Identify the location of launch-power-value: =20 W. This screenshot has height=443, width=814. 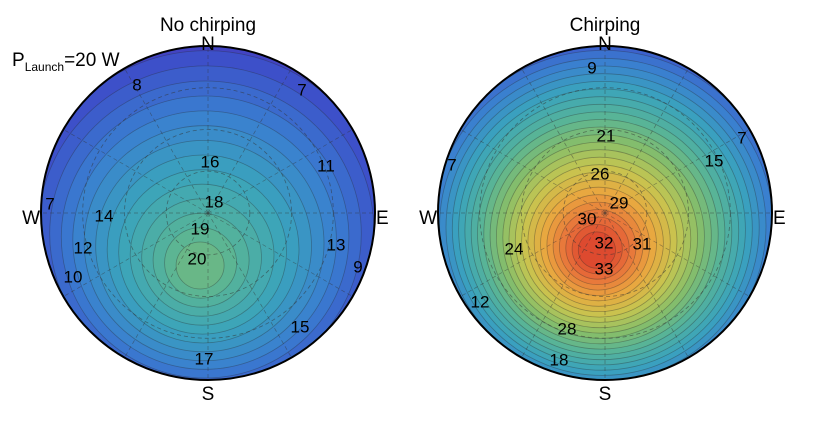
(92, 60).